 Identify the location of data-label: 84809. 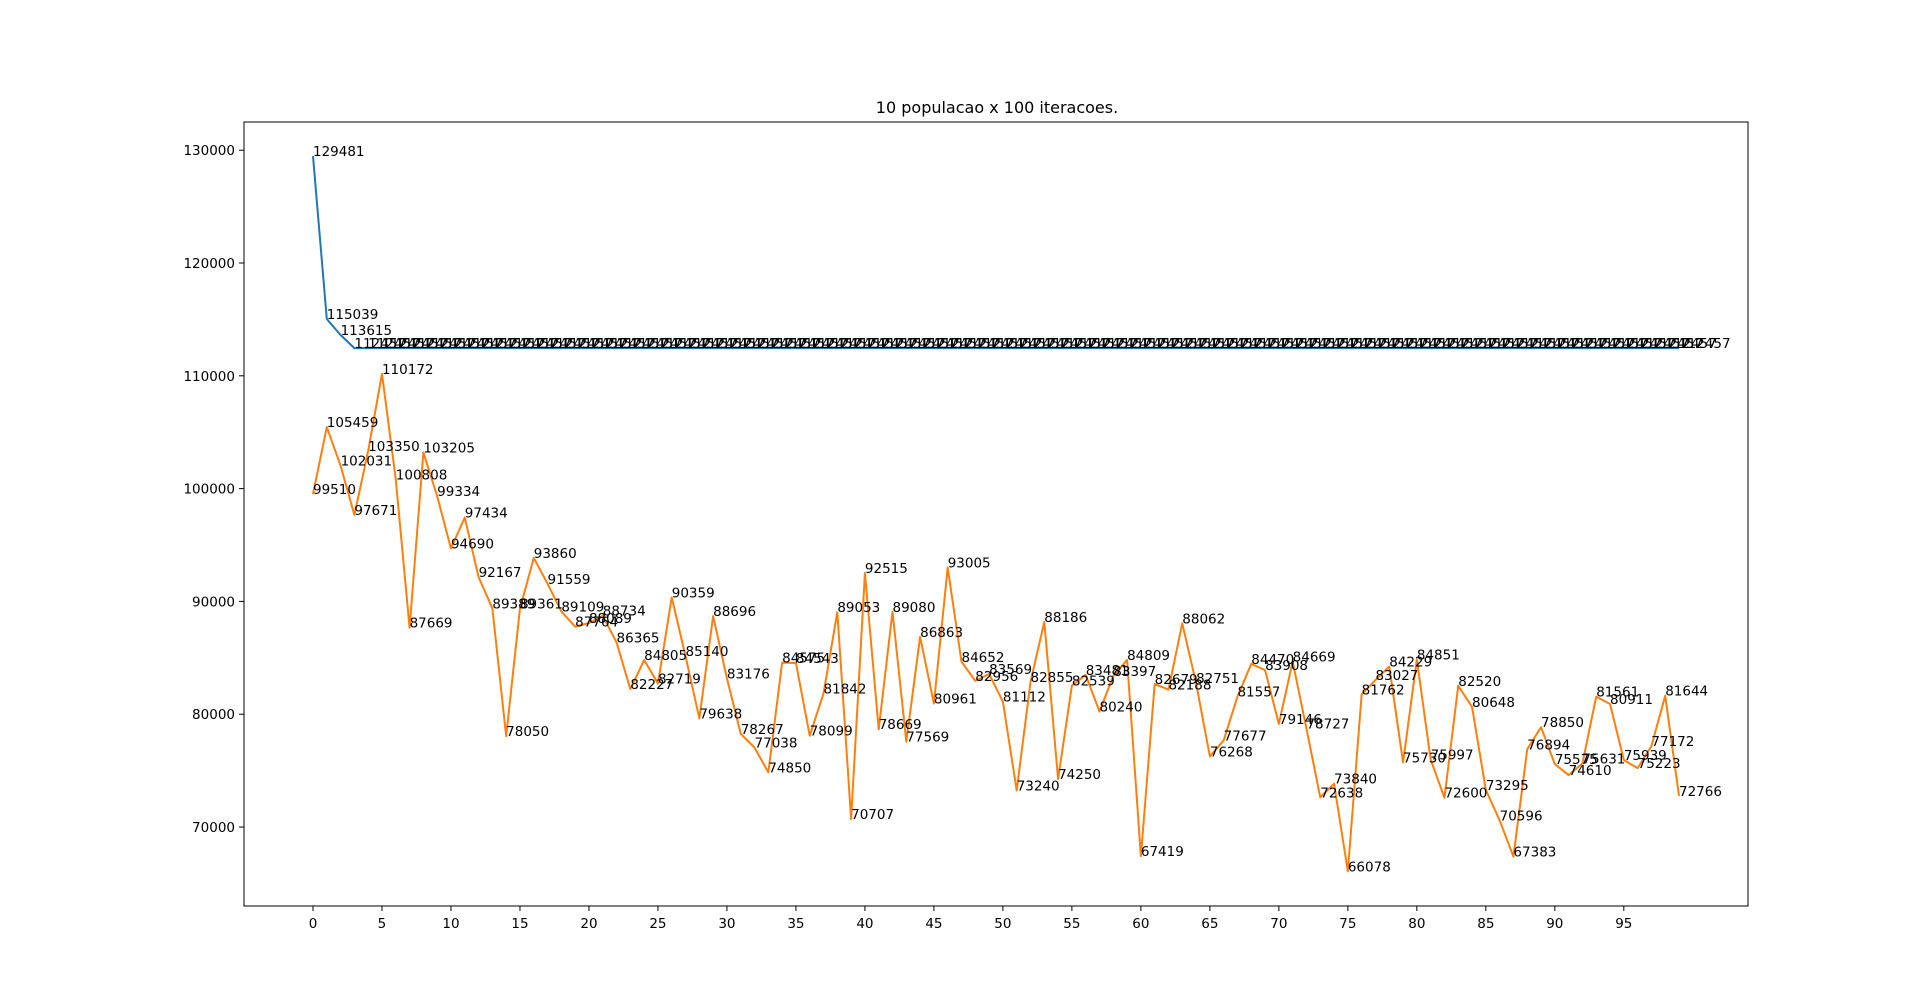
(1148, 656).